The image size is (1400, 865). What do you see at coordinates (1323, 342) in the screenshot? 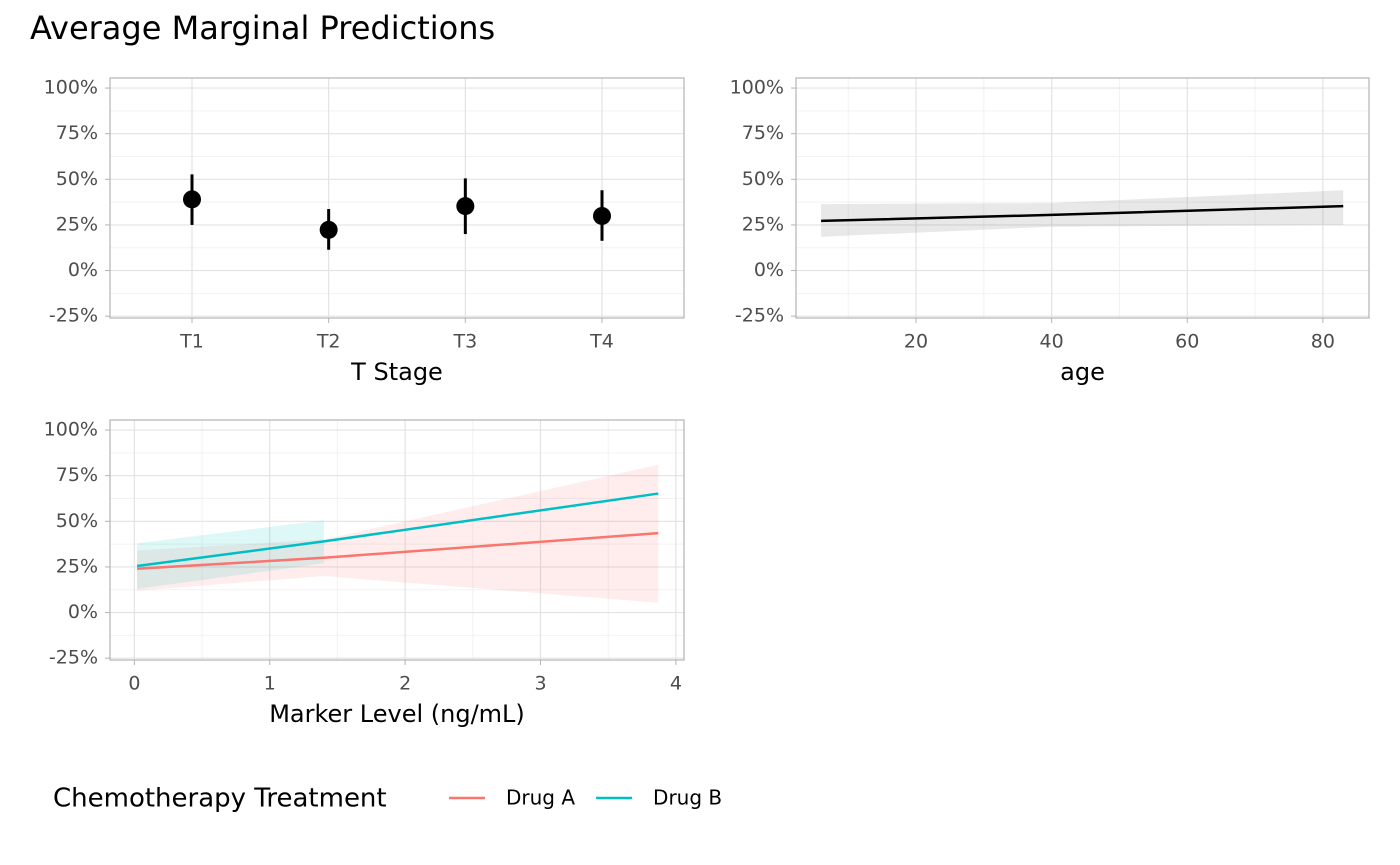
I see `x-tick-label: 80` at bounding box center [1323, 342].